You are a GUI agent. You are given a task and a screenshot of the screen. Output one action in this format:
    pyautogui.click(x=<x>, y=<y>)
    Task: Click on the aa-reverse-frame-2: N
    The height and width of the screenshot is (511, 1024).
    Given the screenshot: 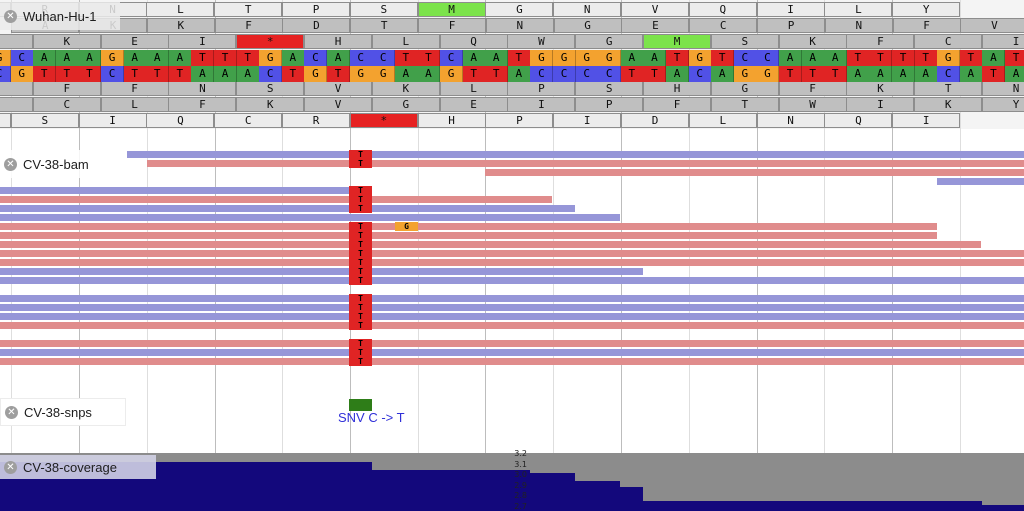 What is the action you would take?
    pyautogui.click(x=1003, y=88)
    